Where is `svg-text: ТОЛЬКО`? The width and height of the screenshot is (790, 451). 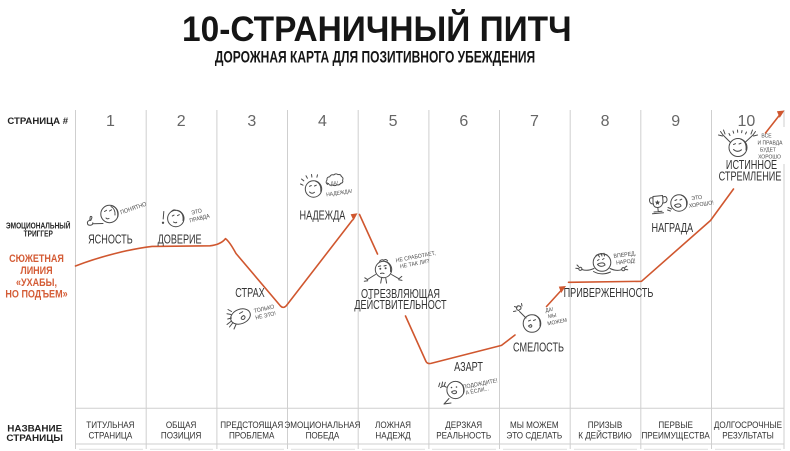
svg-text: ТОЛЬКО is located at coordinates (264, 309).